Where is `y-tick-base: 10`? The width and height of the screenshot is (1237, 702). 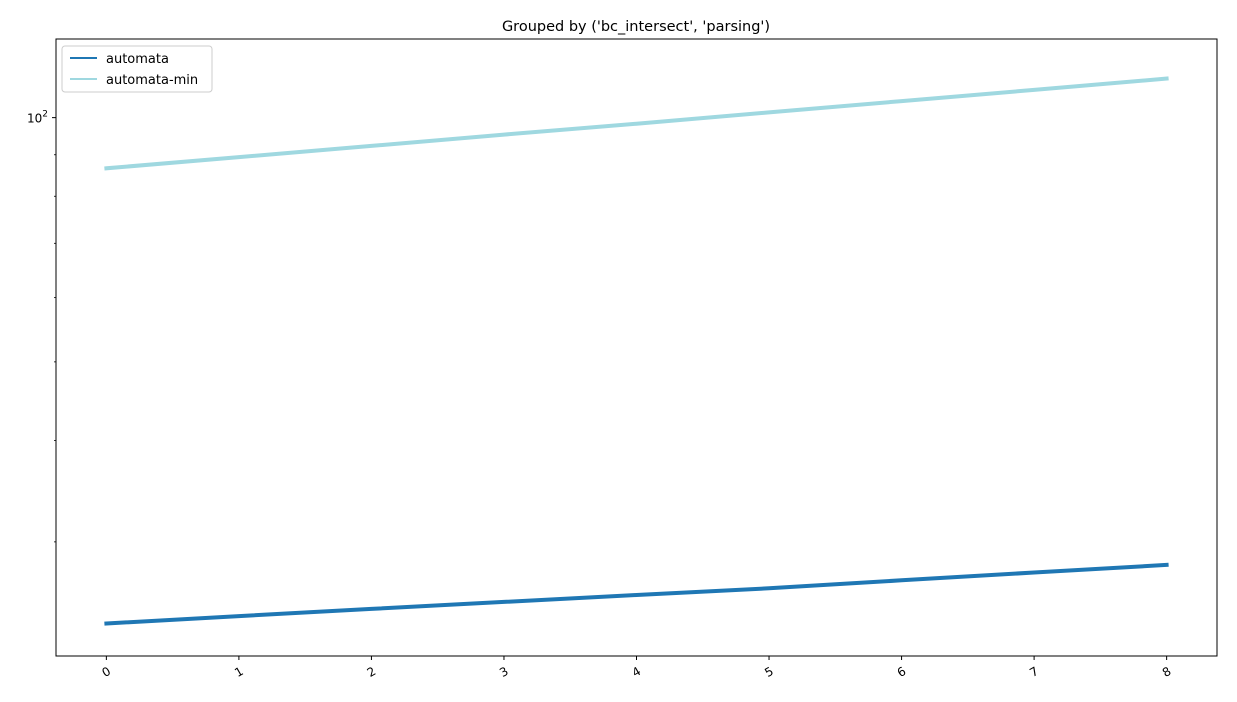 y-tick-base: 10 is located at coordinates (34, 119).